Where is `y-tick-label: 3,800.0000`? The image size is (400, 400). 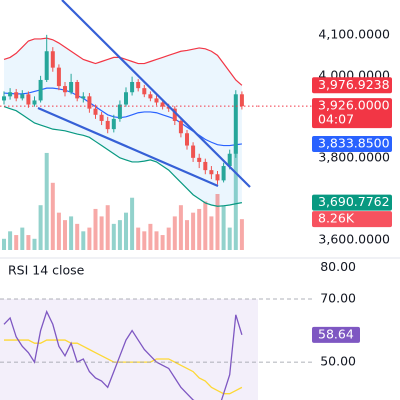 y-tick-label: 3,800.0000 is located at coordinates (354, 156).